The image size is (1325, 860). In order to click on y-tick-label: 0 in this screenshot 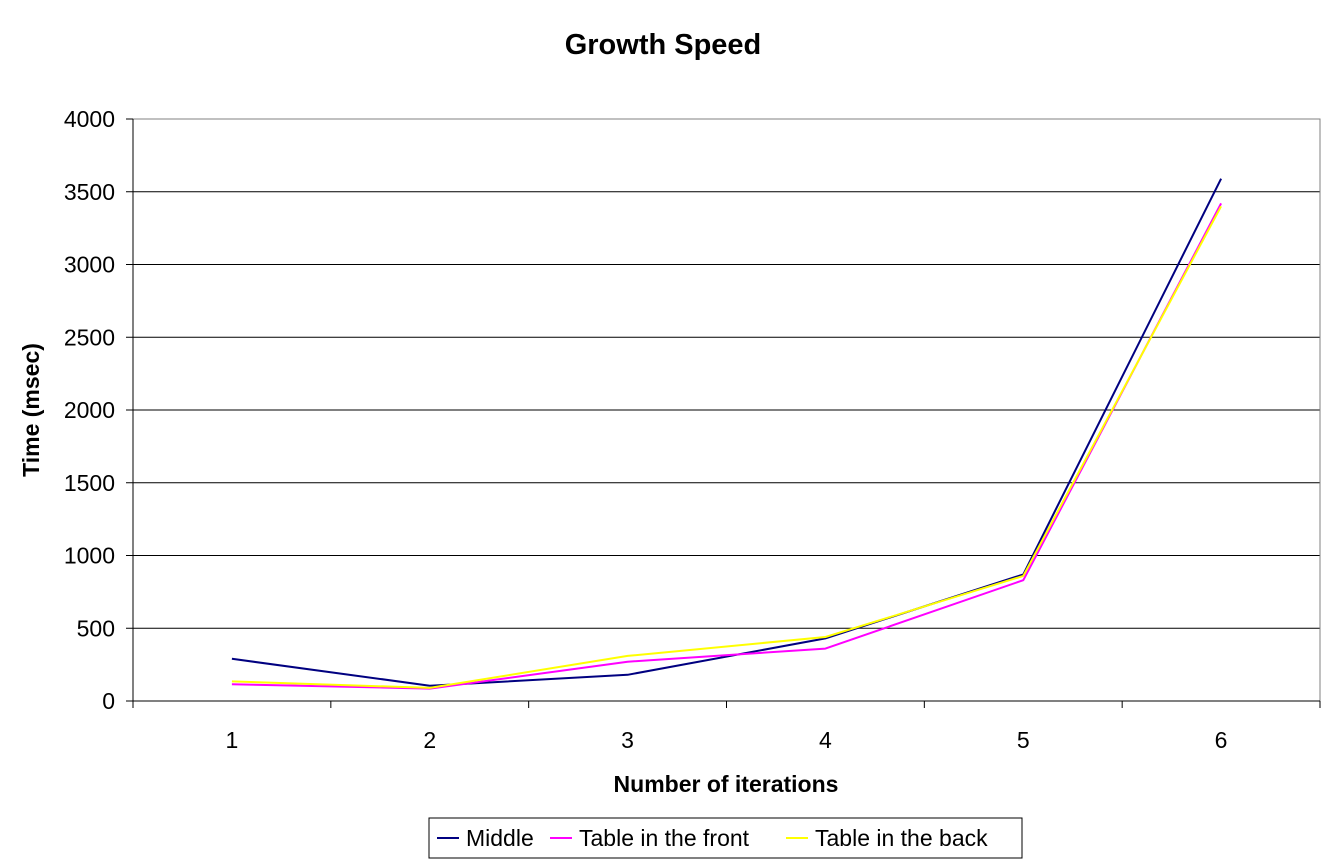, I will do `click(108, 701)`.